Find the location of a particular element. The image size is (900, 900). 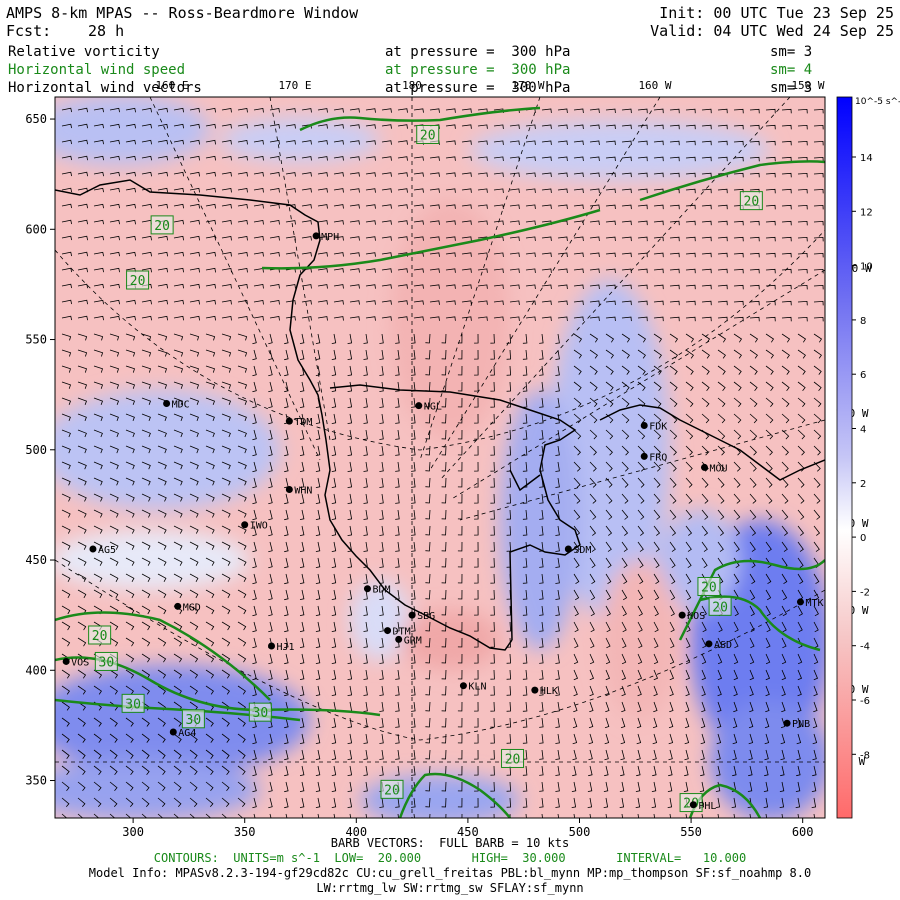

station-marker: KLN is located at coordinates (472, 687).